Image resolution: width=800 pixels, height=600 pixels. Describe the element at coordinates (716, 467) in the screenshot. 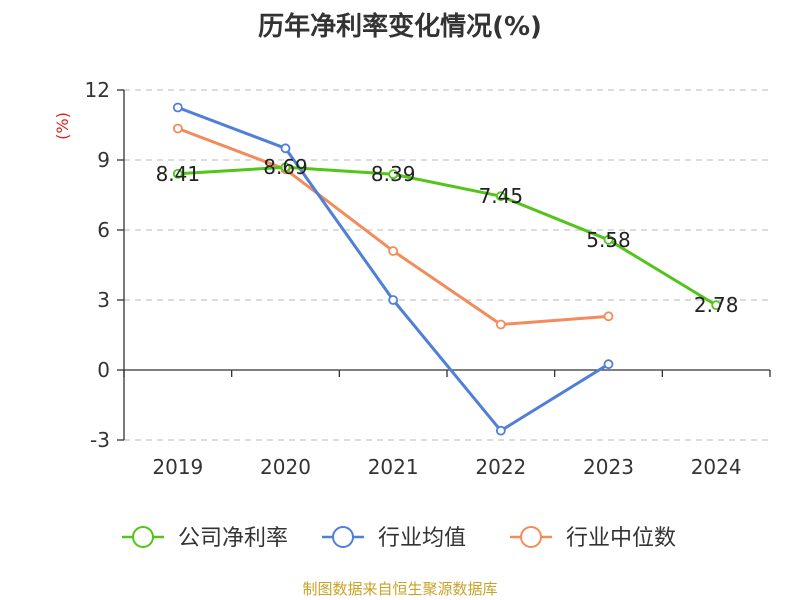

I see `x-tick-label: 2024` at that location.